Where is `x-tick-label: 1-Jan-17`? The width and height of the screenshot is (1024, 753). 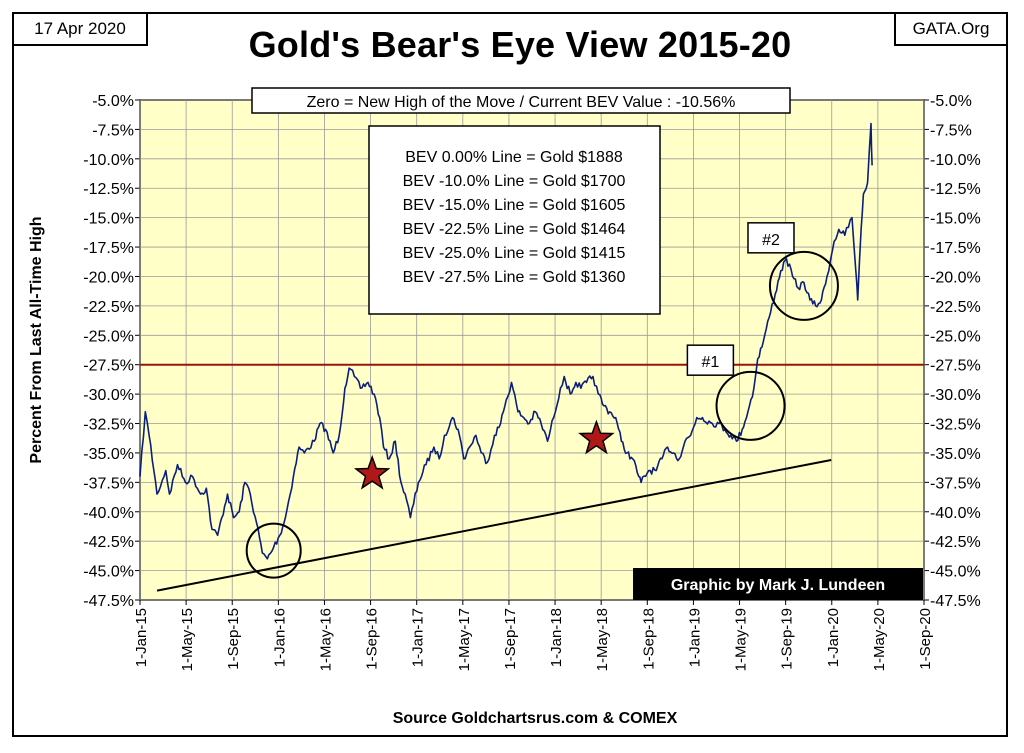
x-tick-label: 1-Jan-17 is located at coordinates (418, 637).